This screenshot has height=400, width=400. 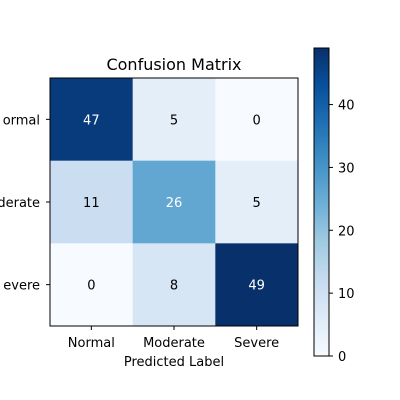 What do you see at coordinates (346, 294) in the screenshot?
I see `colorbar-tick-label: 10` at bounding box center [346, 294].